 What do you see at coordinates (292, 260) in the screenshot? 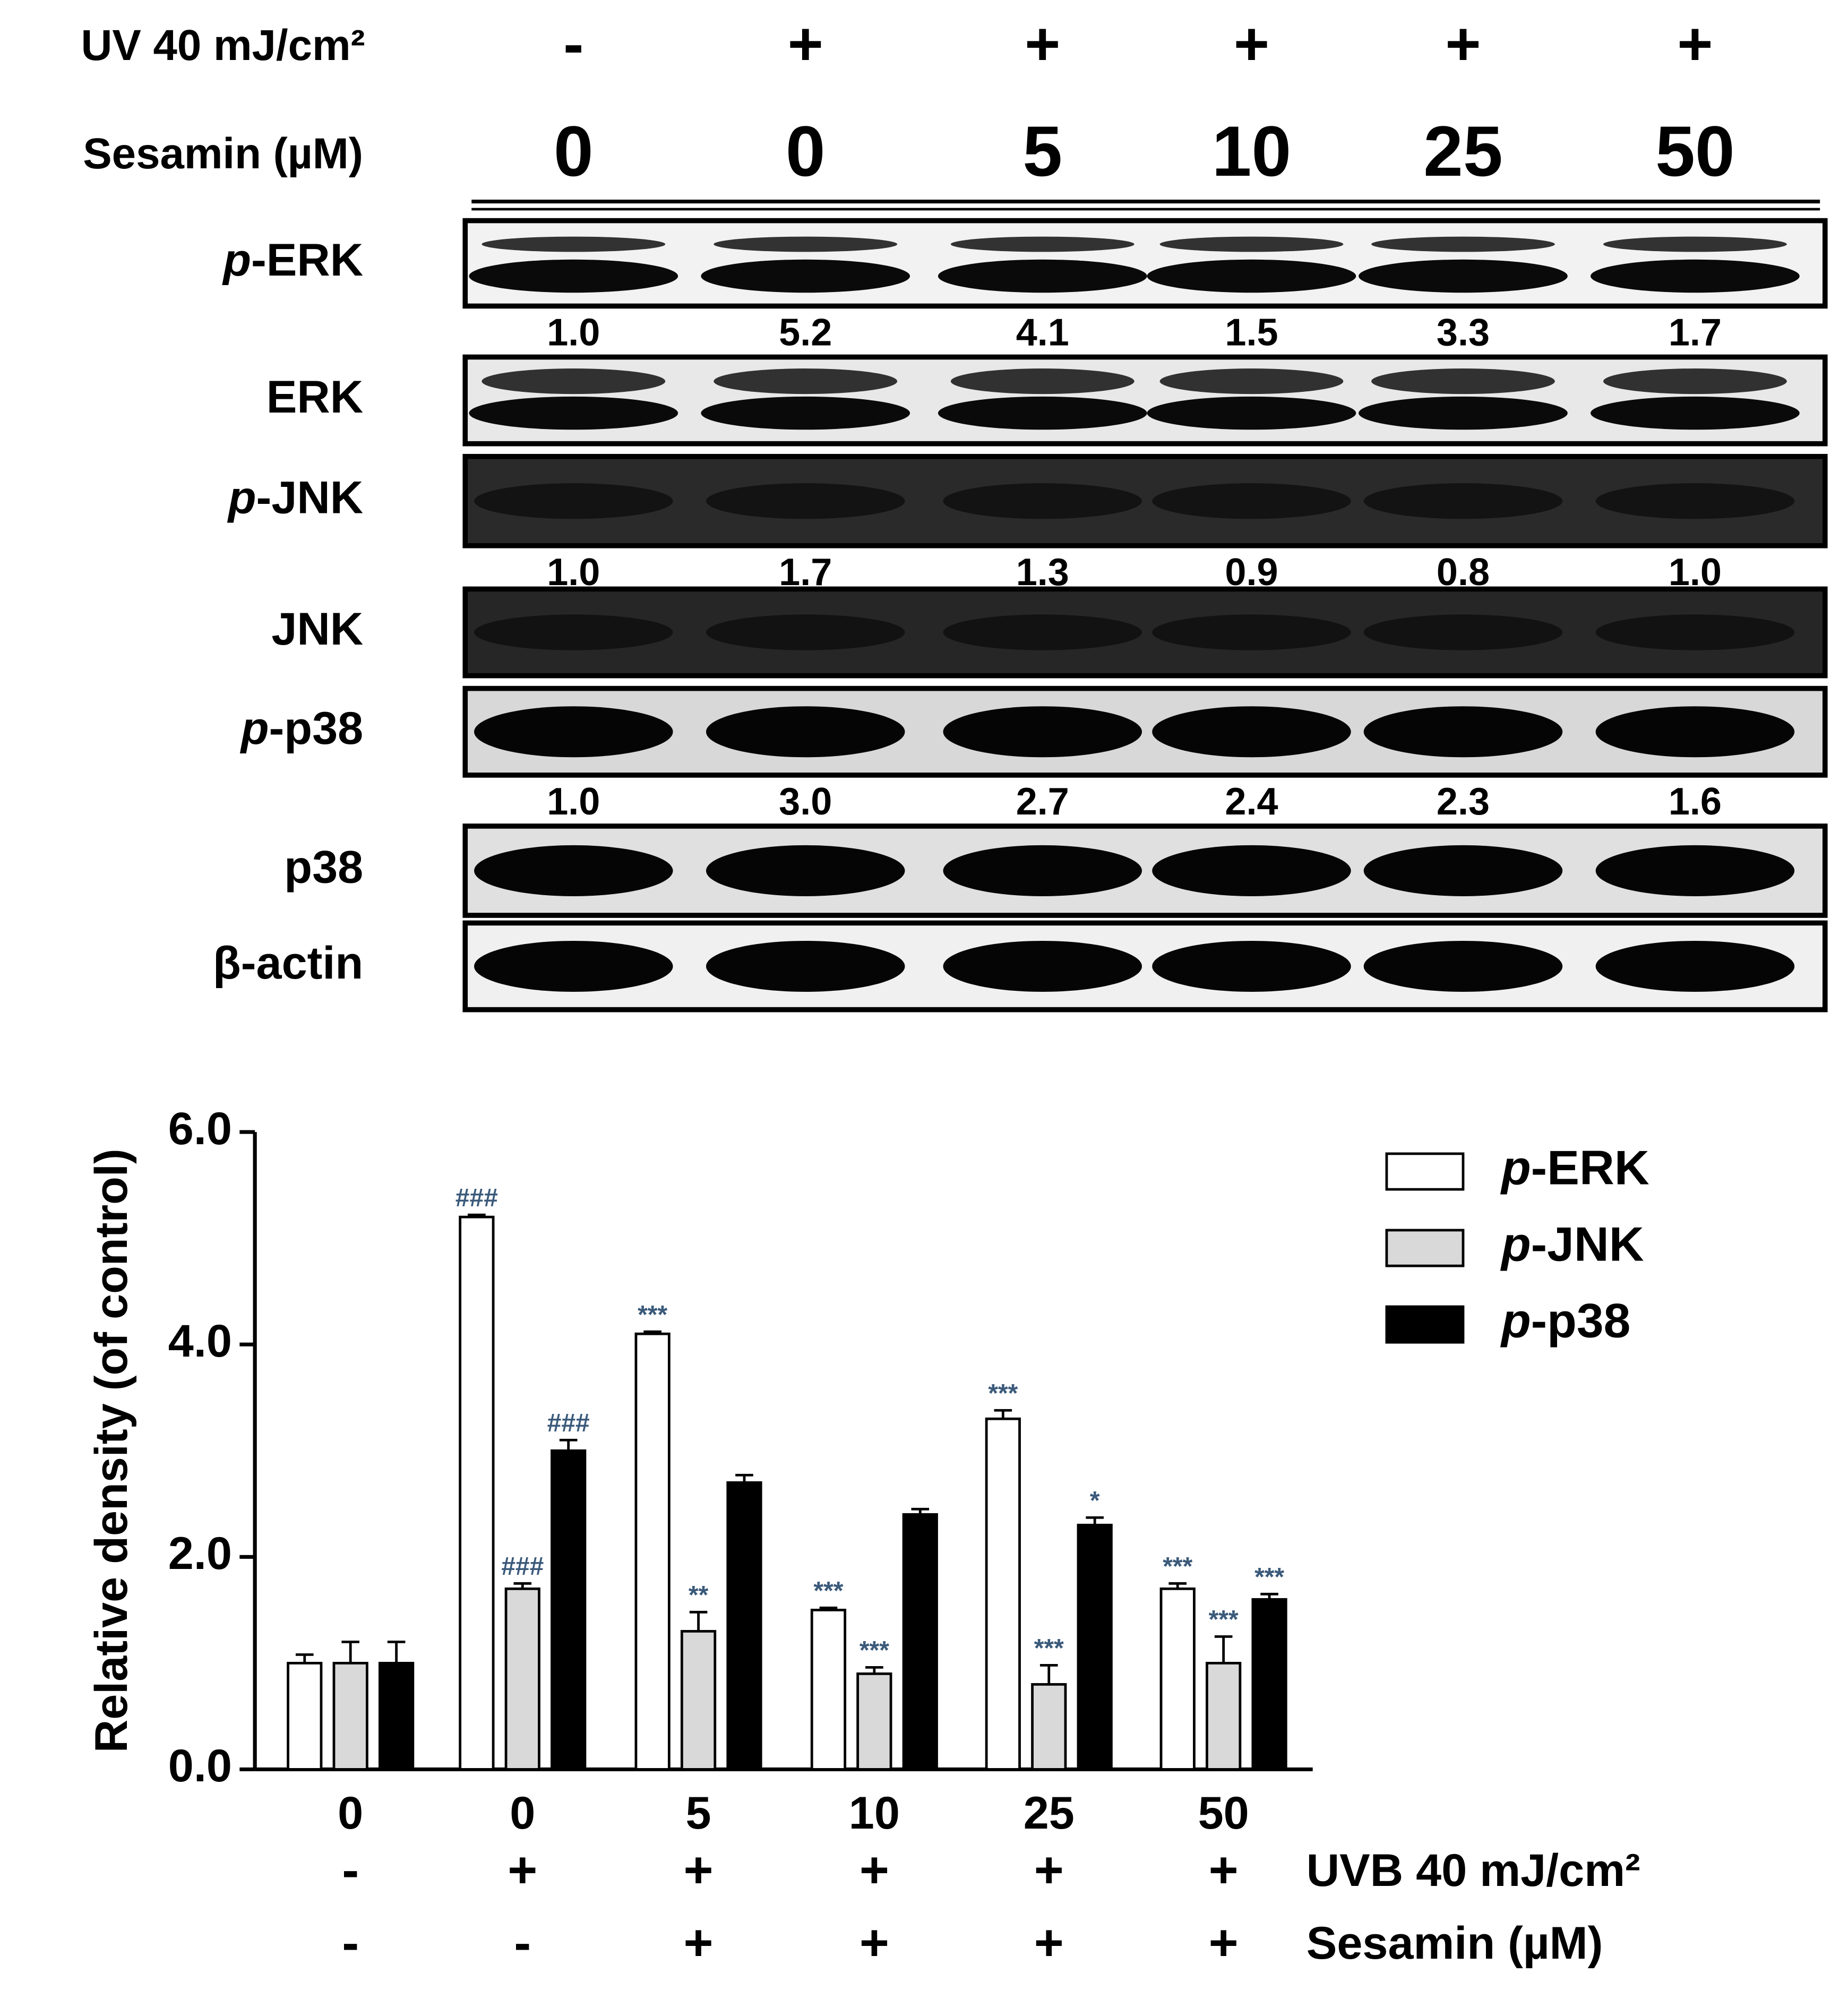
I see `blot-label: p-ERK` at bounding box center [292, 260].